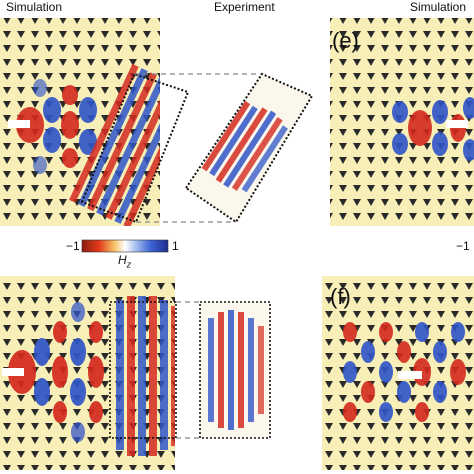 The width and height of the screenshot is (474, 474). What do you see at coordinates (56, 126) in the screenshot?
I see `field-blobs-top-left` at bounding box center [56, 126].